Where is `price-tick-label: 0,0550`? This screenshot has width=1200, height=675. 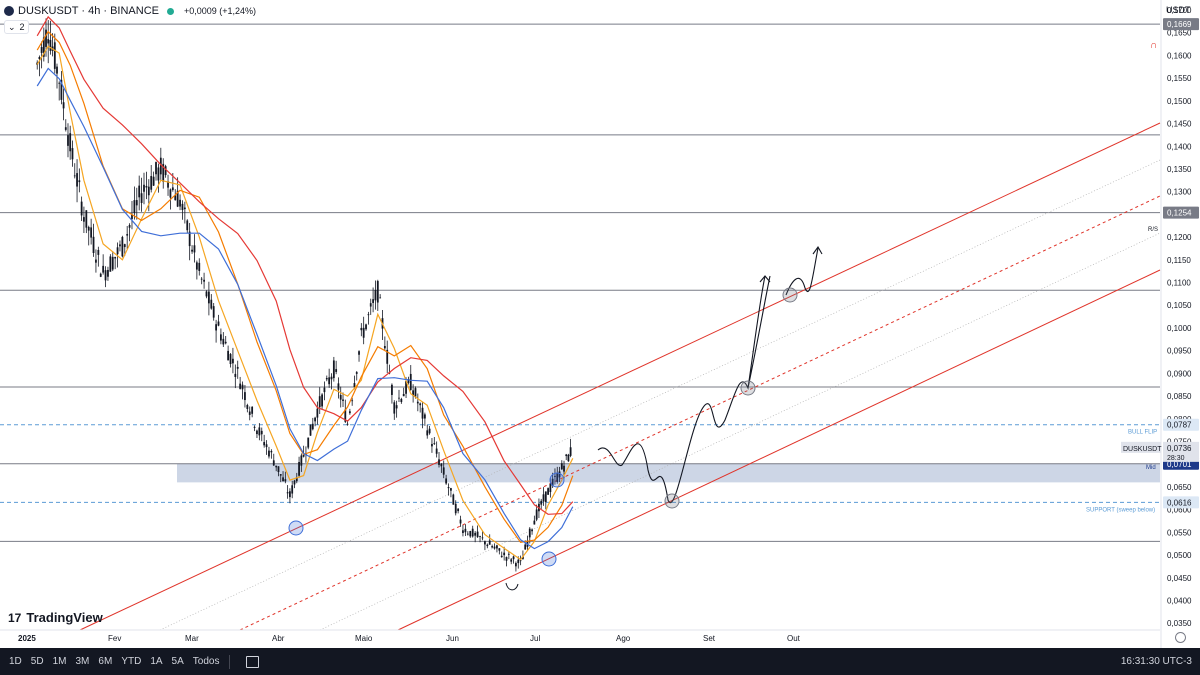 price-tick-label: 0,0550 is located at coordinates (1179, 532).